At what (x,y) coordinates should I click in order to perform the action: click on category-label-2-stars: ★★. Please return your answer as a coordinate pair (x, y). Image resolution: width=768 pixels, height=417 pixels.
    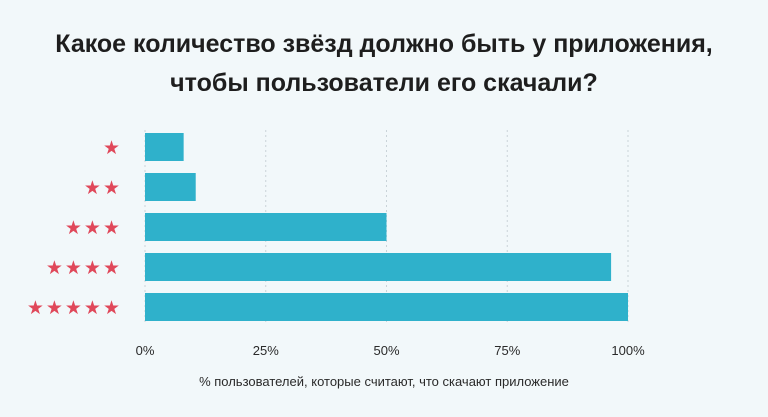
    Looking at the image, I should click on (103, 188).